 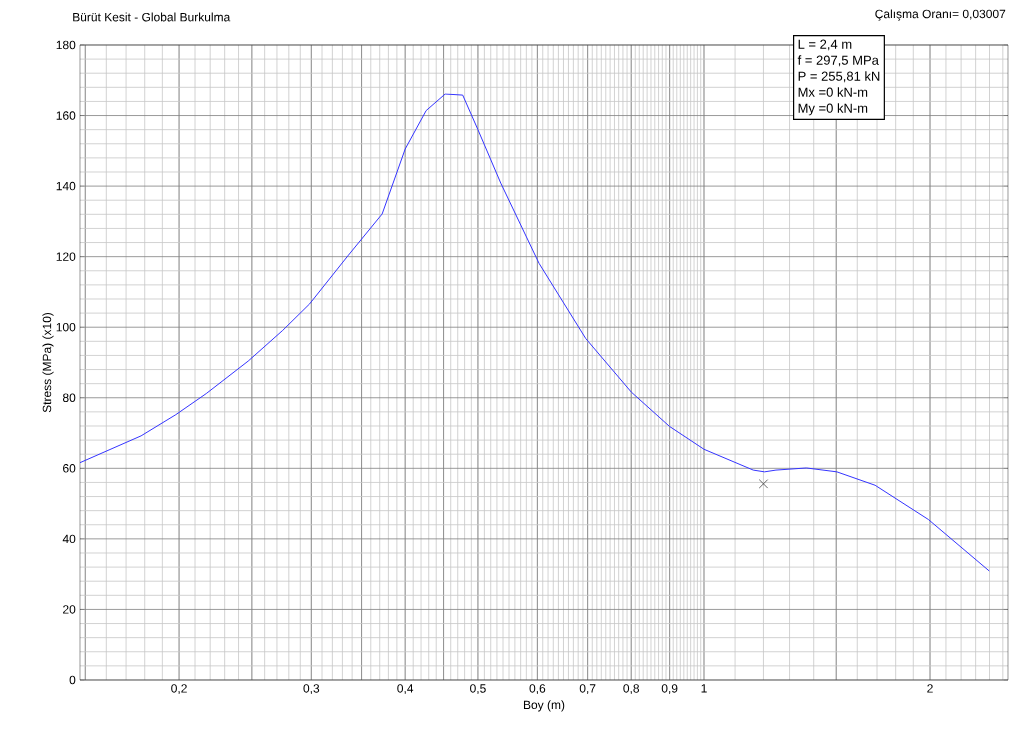 What do you see at coordinates (66, 327) in the screenshot?
I see `y-tick-label: 100` at bounding box center [66, 327].